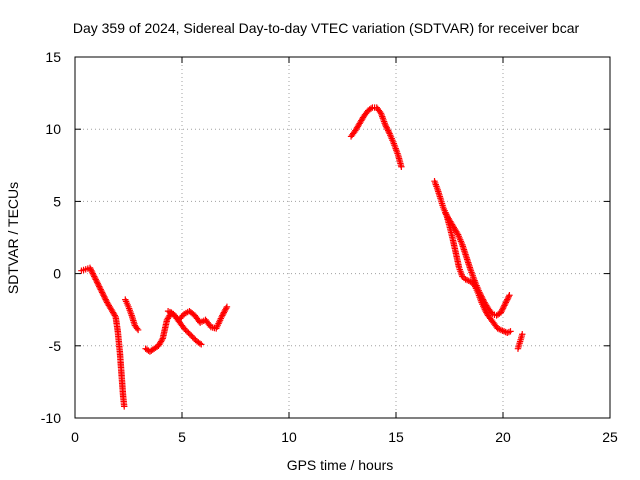 This screenshot has width=640, height=480. Describe the element at coordinates (75, 437) in the screenshot. I see `x-tick-label: 0` at that location.